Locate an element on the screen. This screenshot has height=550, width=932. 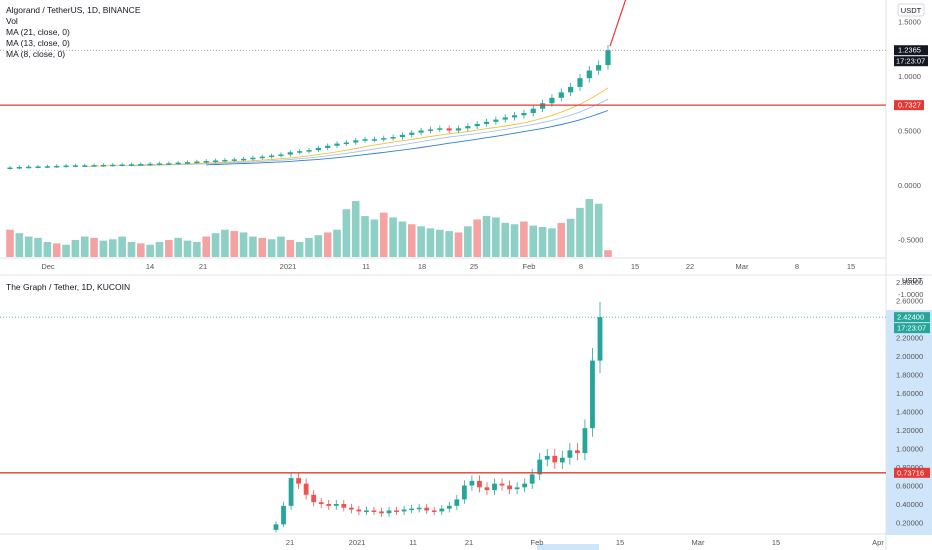
top-time-tick-label: 18 is located at coordinates (422, 266).